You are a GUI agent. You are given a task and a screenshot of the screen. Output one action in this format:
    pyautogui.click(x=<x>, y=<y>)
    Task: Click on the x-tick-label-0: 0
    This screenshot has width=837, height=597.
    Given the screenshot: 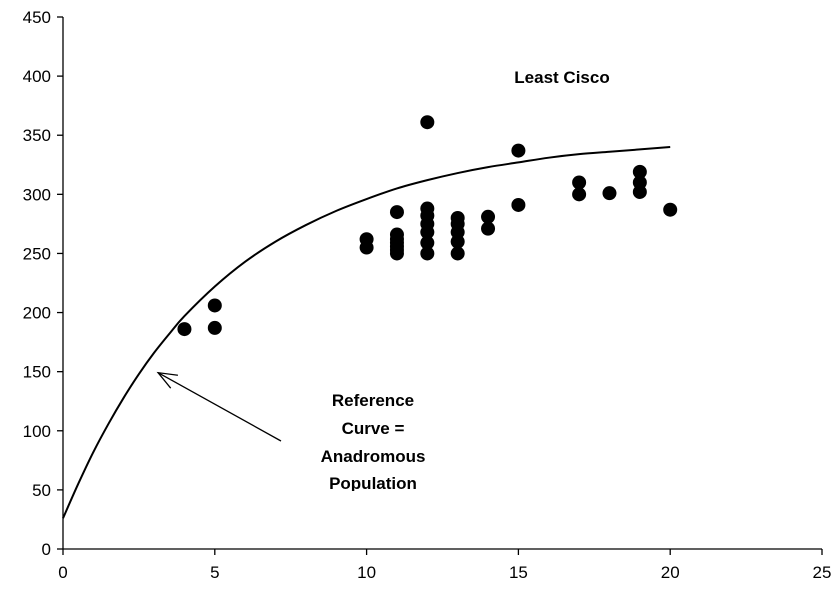 What is the action you would take?
    pyautogui.click(x=62, y=572)
    